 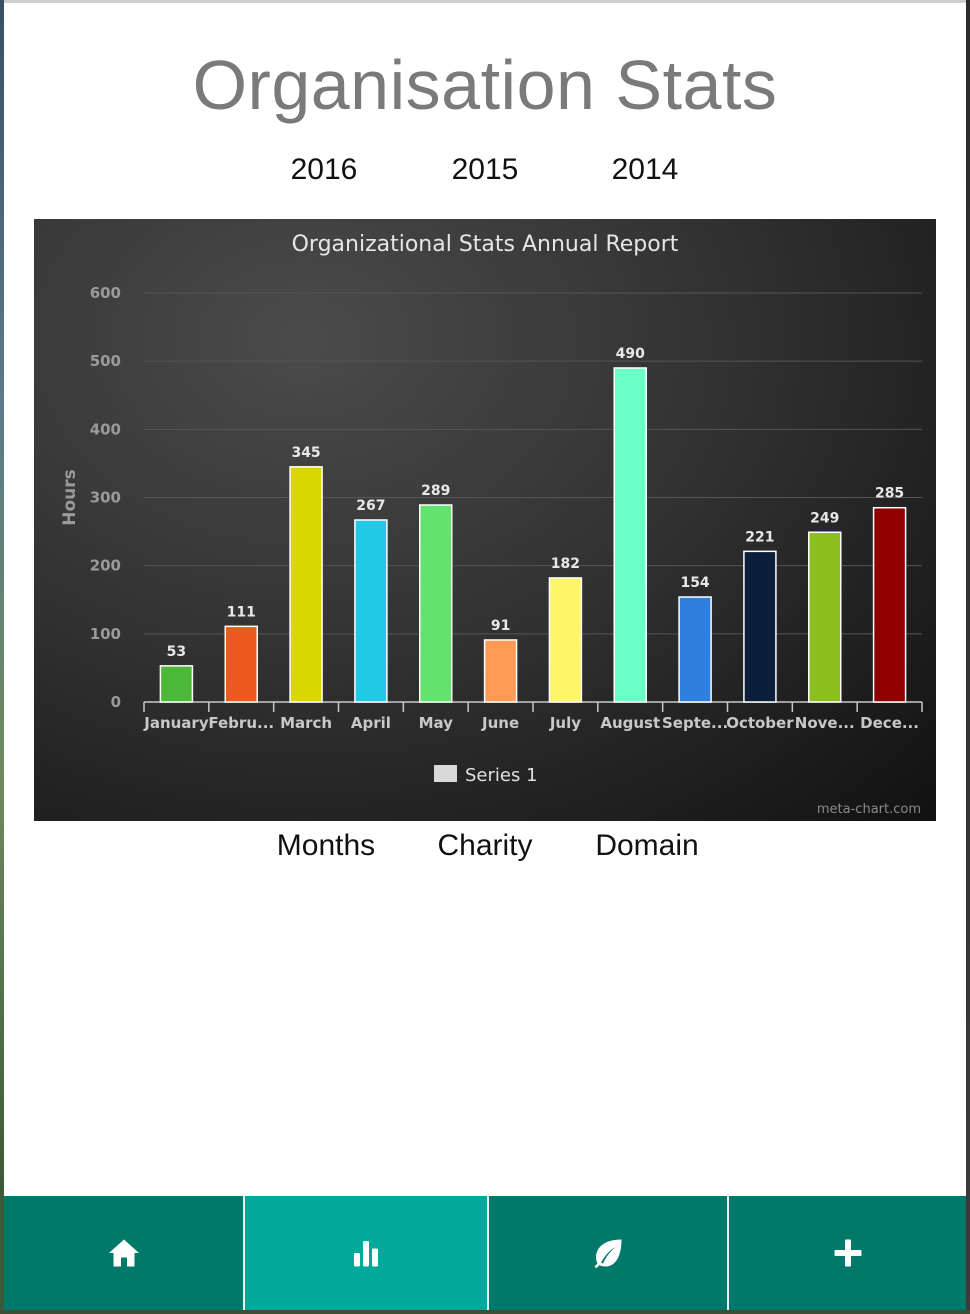 What do you see at coordinates (485, 845) in the screenshot?
I see `tab-charity: Charity` at bounding box center [485, 845].